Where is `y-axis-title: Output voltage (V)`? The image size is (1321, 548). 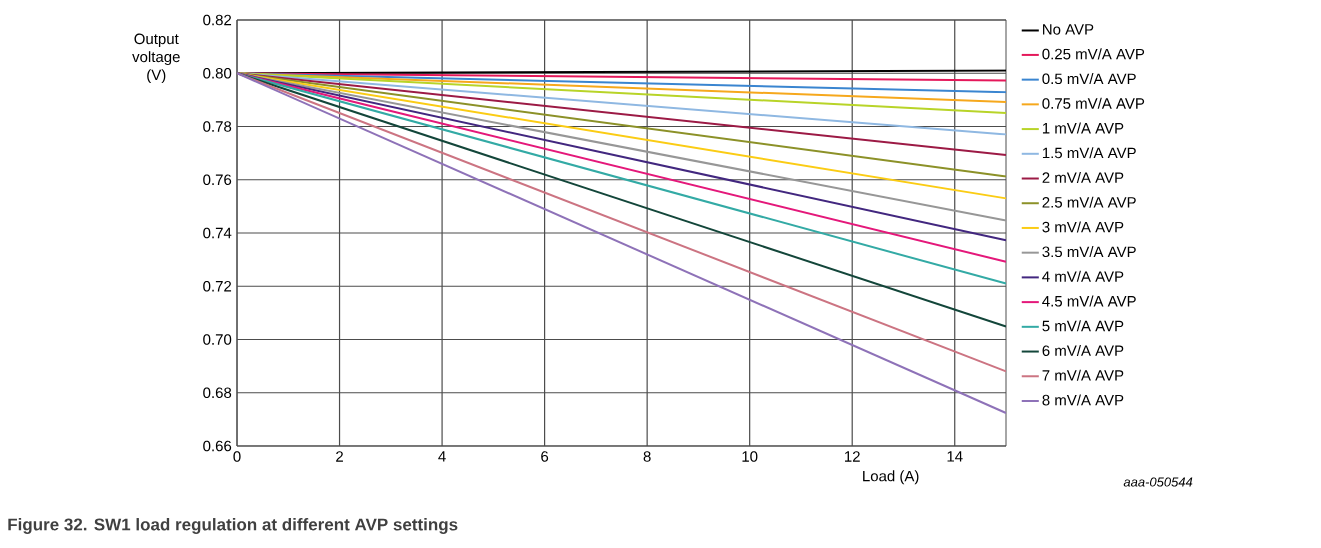 y-axis-title: Output voltage (V) is located at coordinates (156, 58).